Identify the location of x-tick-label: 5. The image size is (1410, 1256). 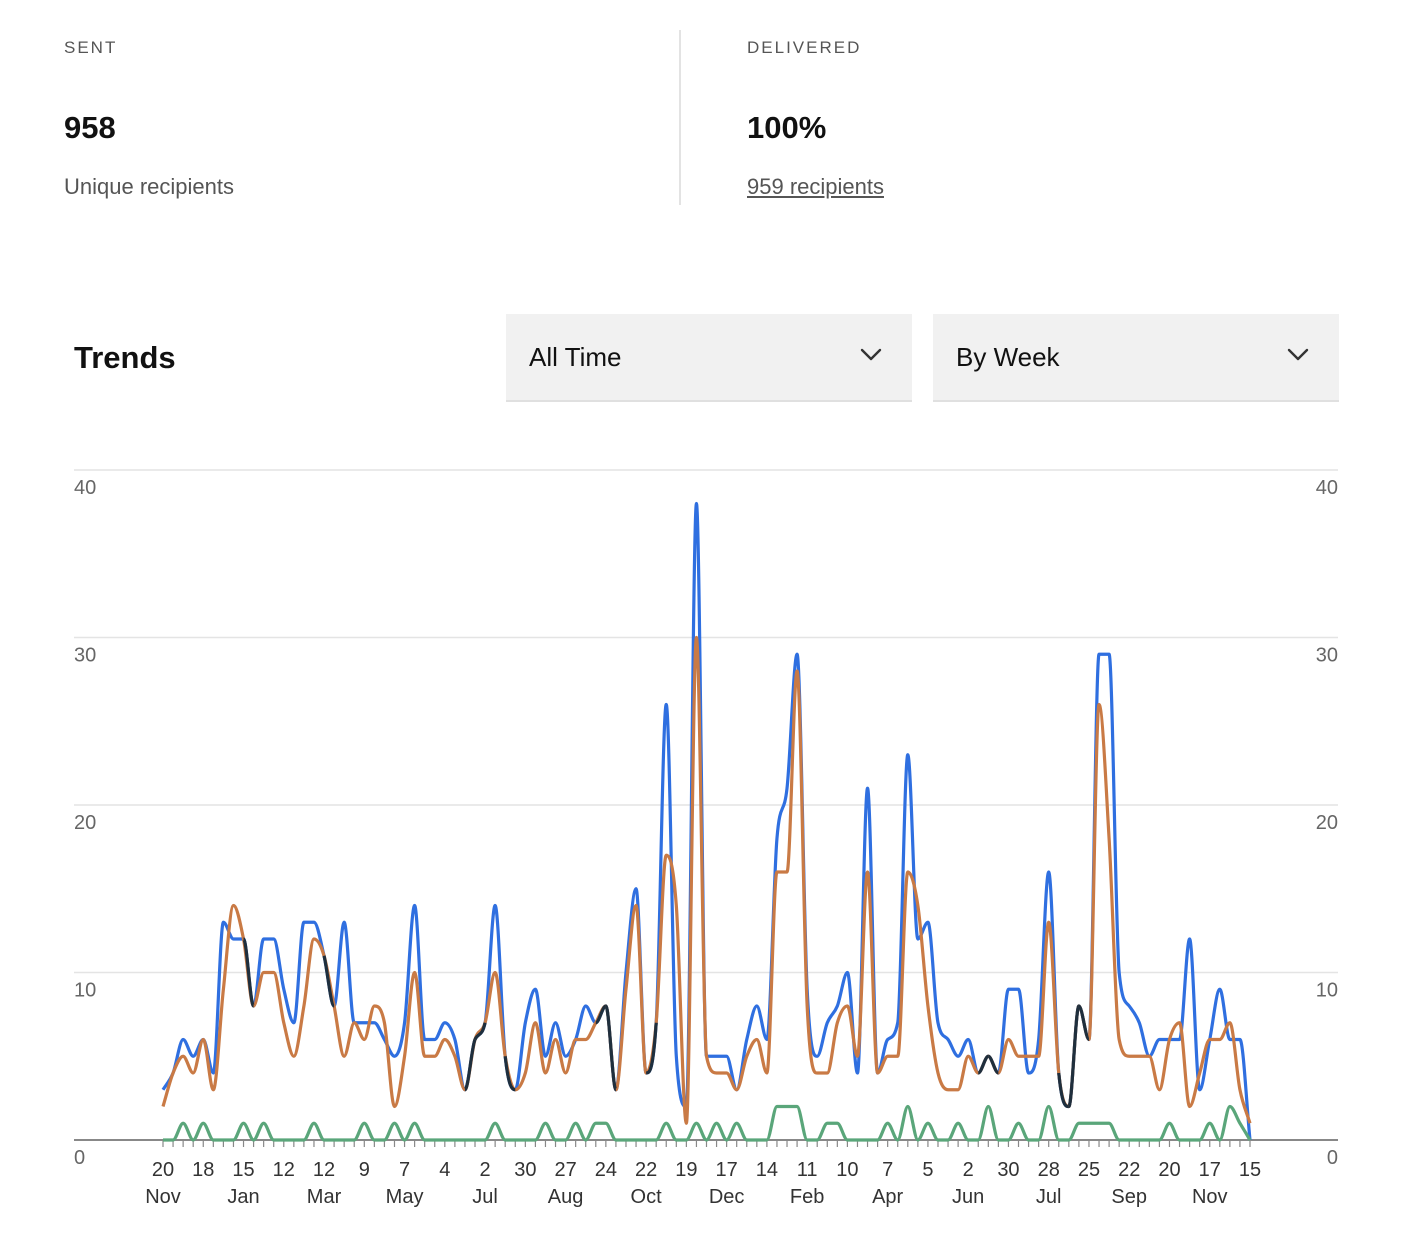
(927, 1170).